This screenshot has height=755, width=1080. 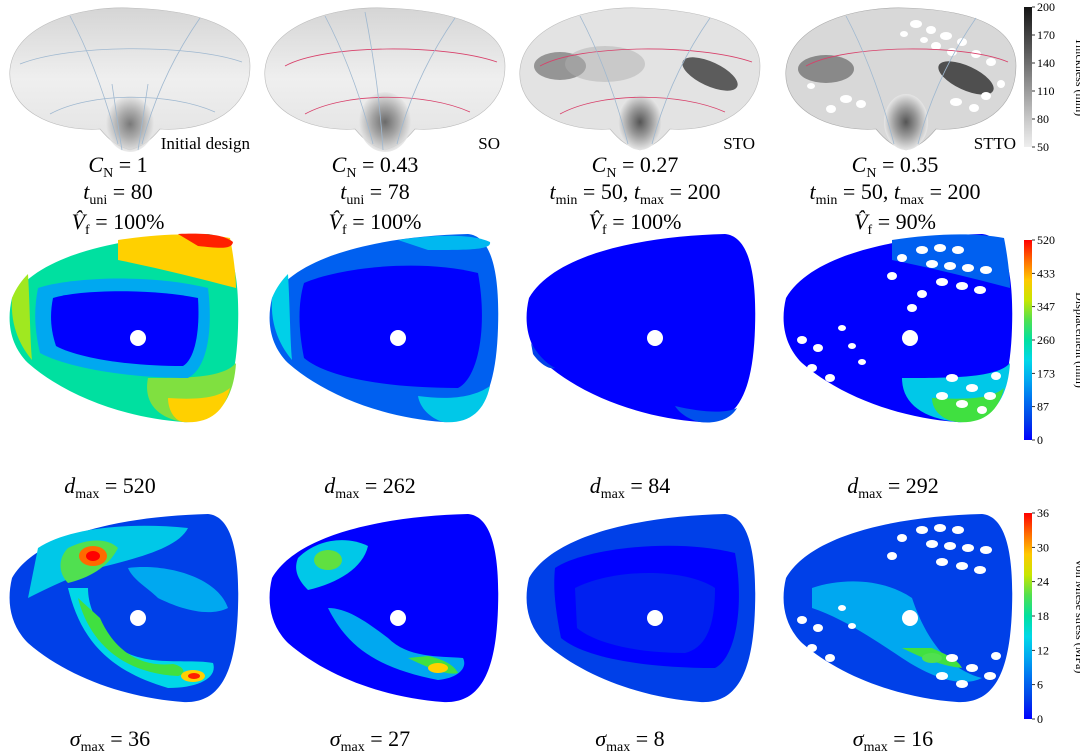 I want to click on stress-plot-so, so click(x=384, y=608).